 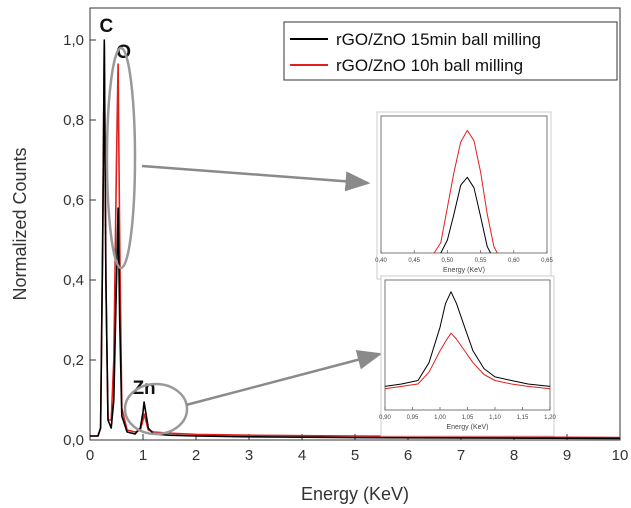 I want to click on x-tick-label-10: 10, so click(x=620, y=455).